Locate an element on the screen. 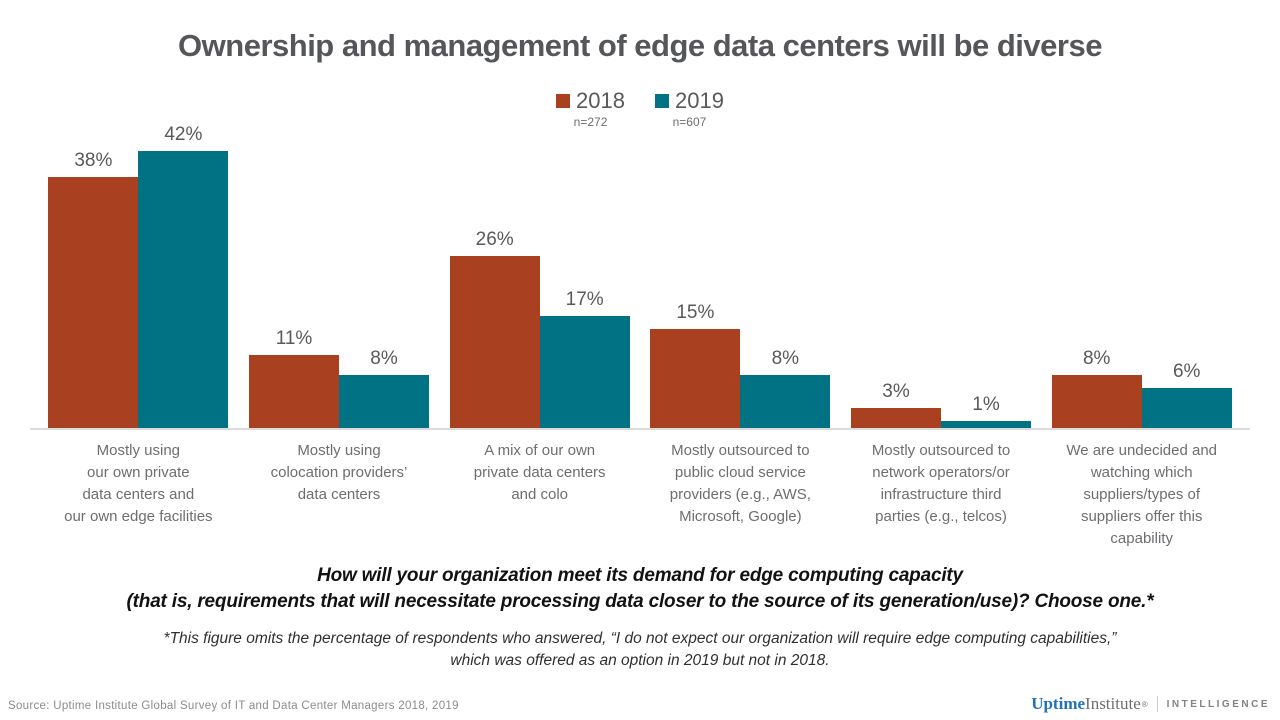 This screenshot has height=720, width=1280. bar-column-2018: 8% is located at coordinates (1096, 388).